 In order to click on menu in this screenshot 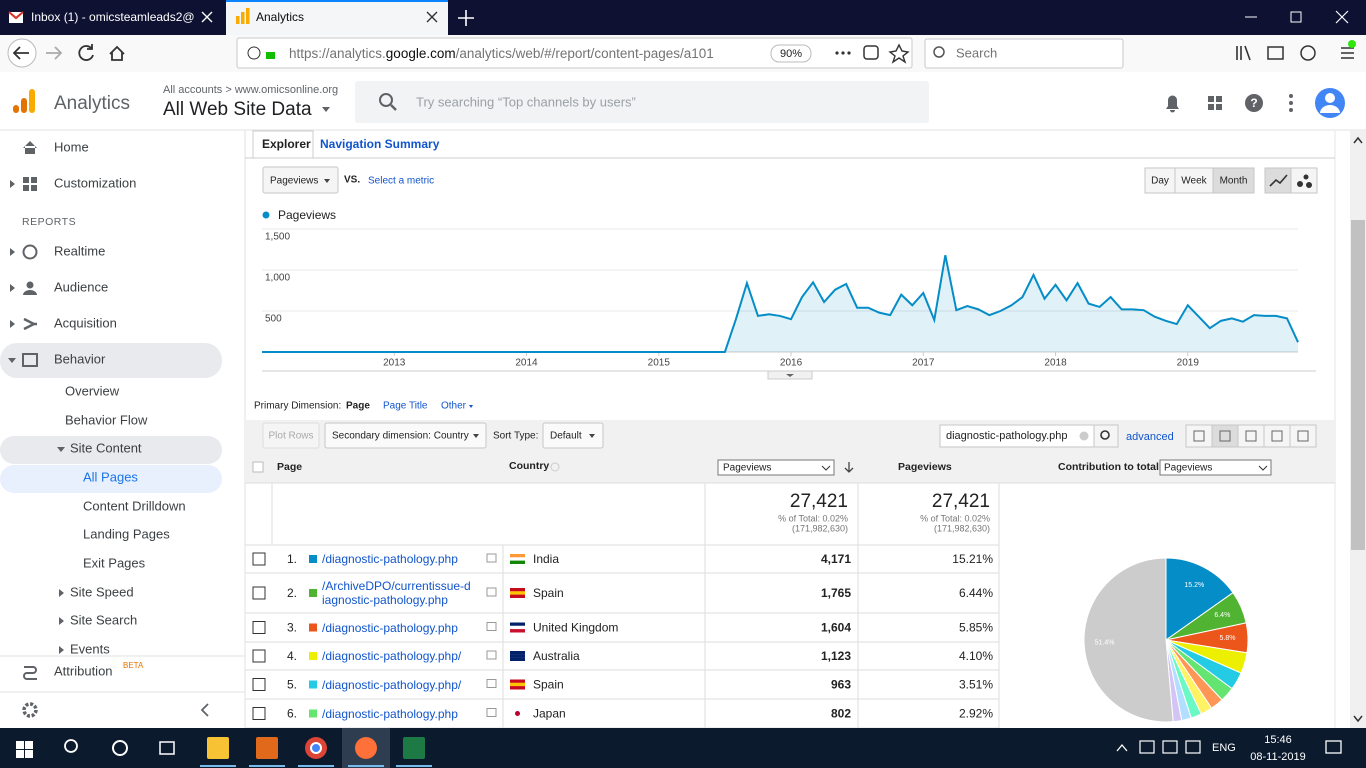, I will do `click(1347, 53)`.